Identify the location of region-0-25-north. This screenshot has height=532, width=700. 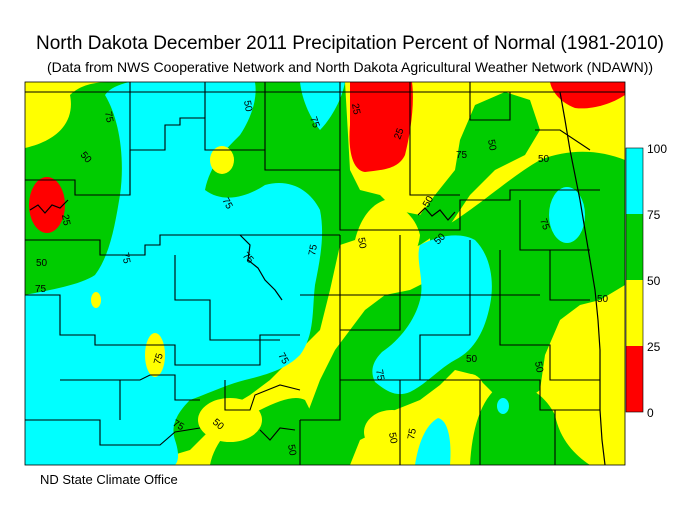
(381, 127).